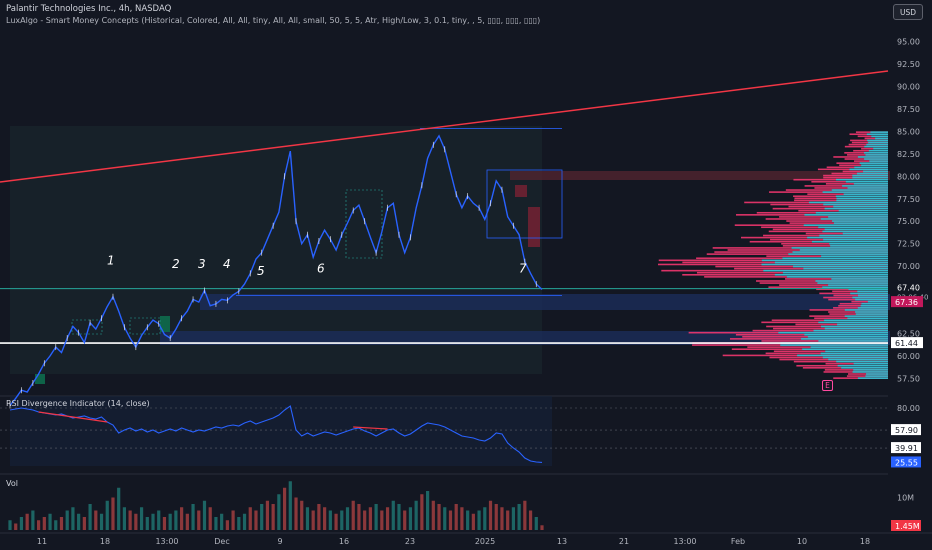 The width and height of the screenshot is (932, 550). Describe the element at coordinates (176, 264) in the screenshot. I see `wave-label-2: 2` at that location.